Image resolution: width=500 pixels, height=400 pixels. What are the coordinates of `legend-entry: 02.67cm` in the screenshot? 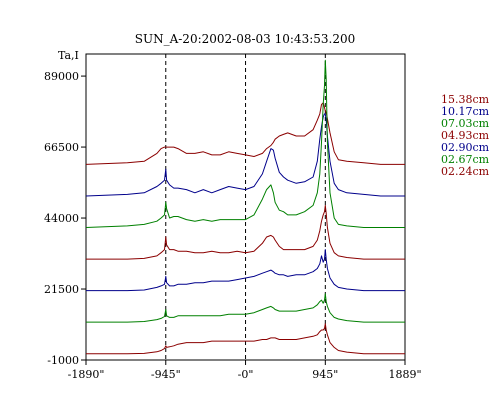 It's located at (465, 159).